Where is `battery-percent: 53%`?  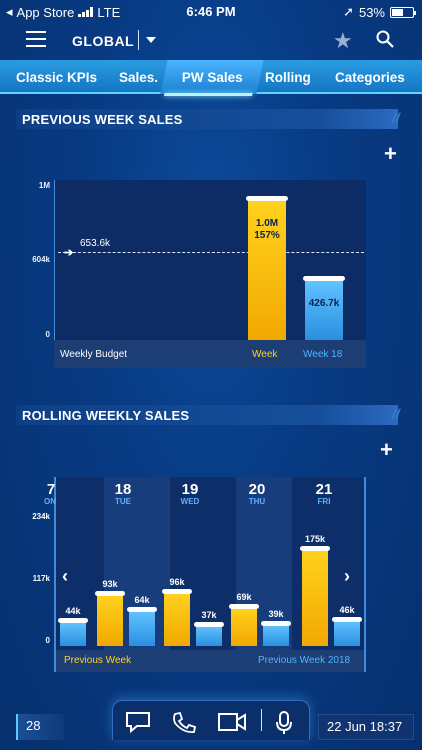
battery-percent: 53% is located at coordinates (371, 12).